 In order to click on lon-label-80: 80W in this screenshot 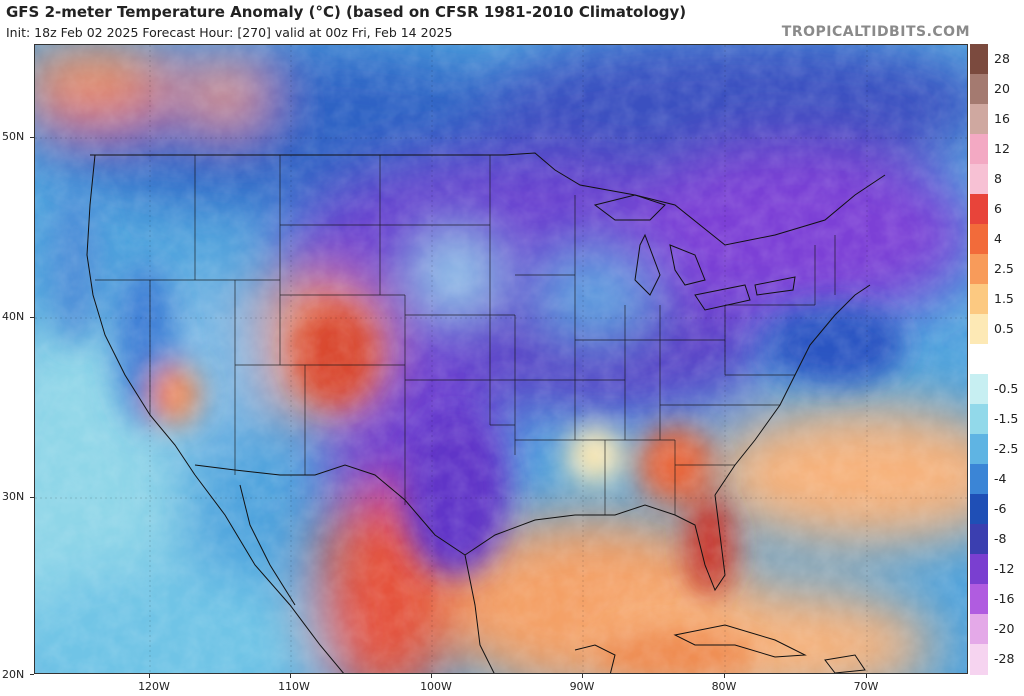, I will do `click(724, 686)`.